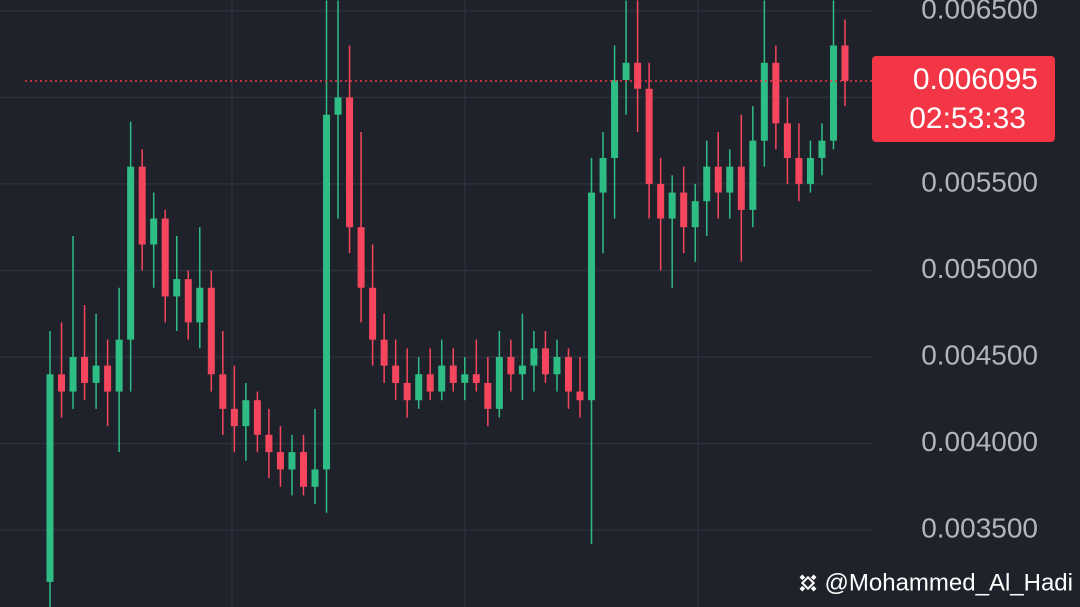  I want to click on y-tick-label: 0.004500, so click(979, 354).